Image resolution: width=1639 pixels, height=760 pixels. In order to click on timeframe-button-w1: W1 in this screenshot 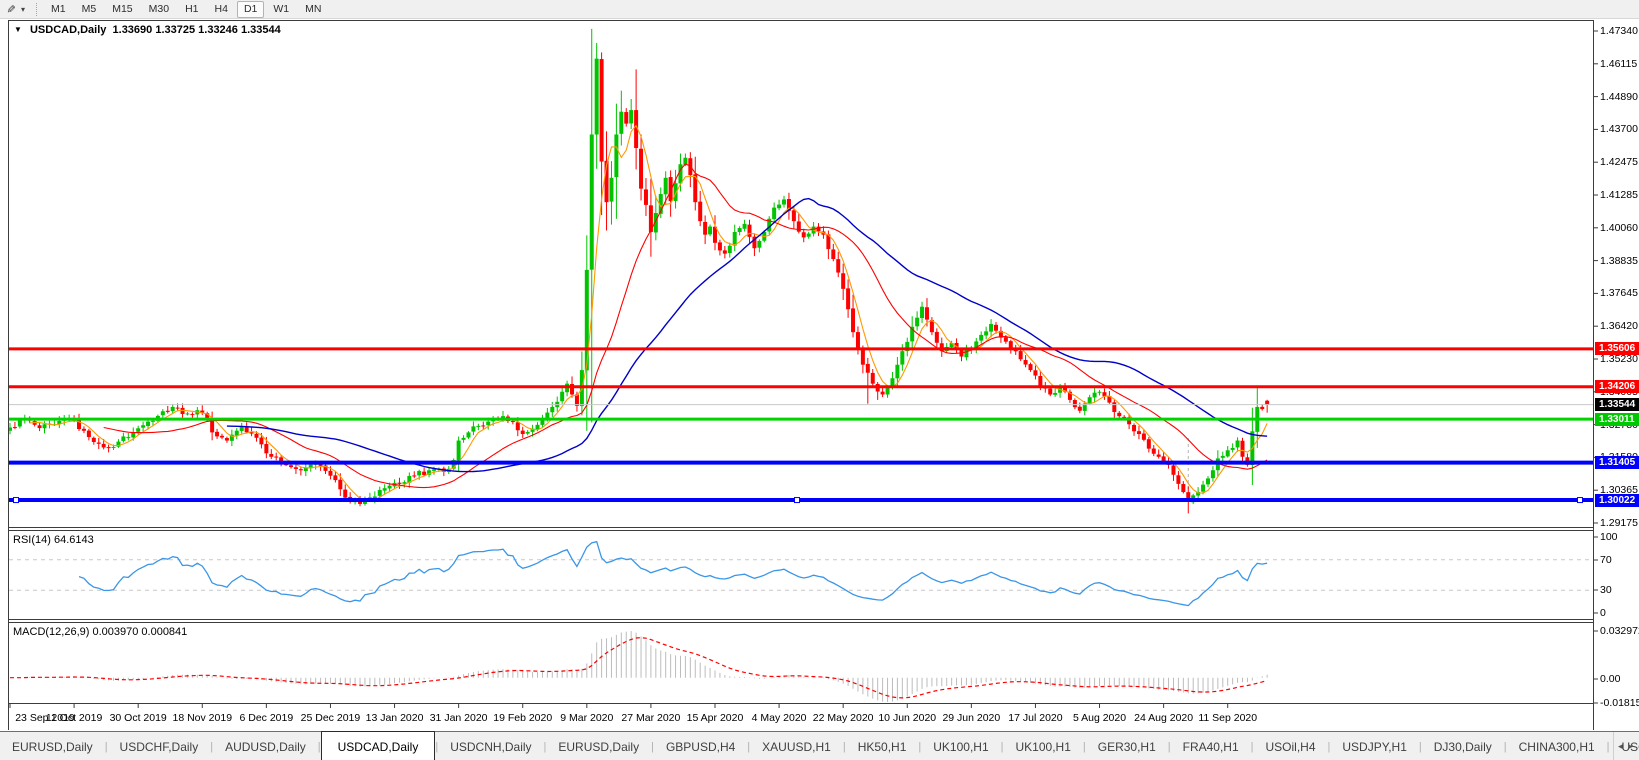, I will do `click(281, 8)`.